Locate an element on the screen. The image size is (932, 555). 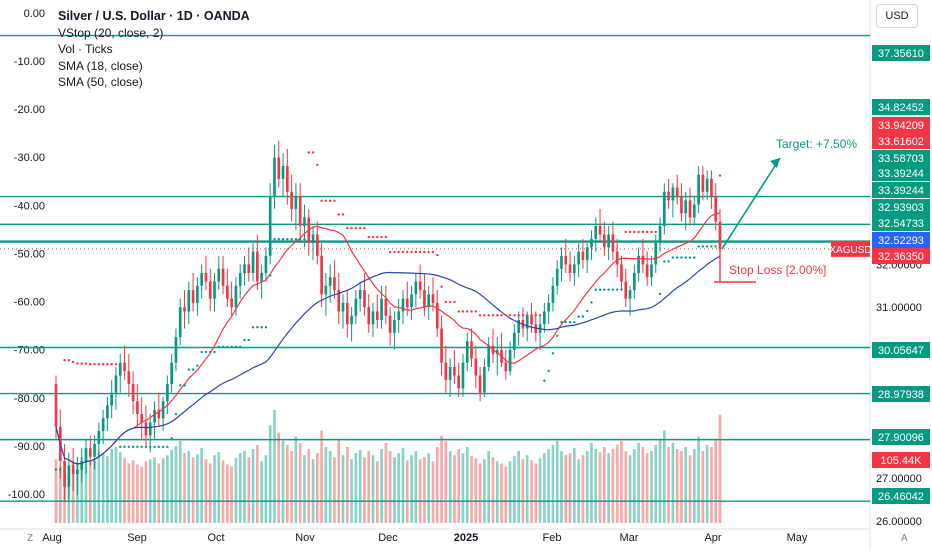
auto-scale-label: A is located at coordinates (904, 538).